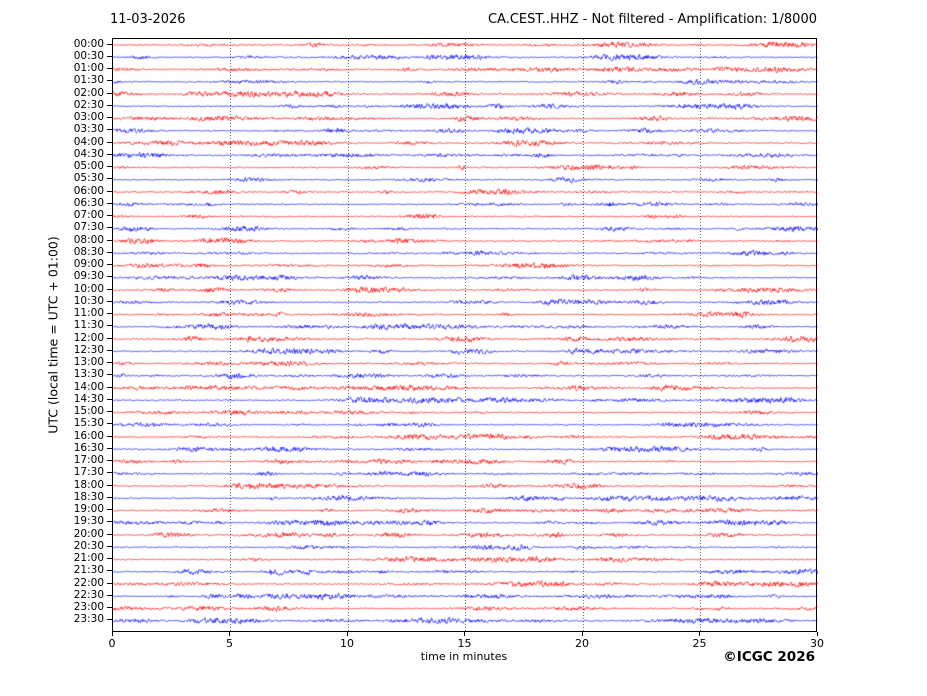 This screenshot has height=696, width=927. I want to click on y-tick-label: 19:00, so click(88, 509).